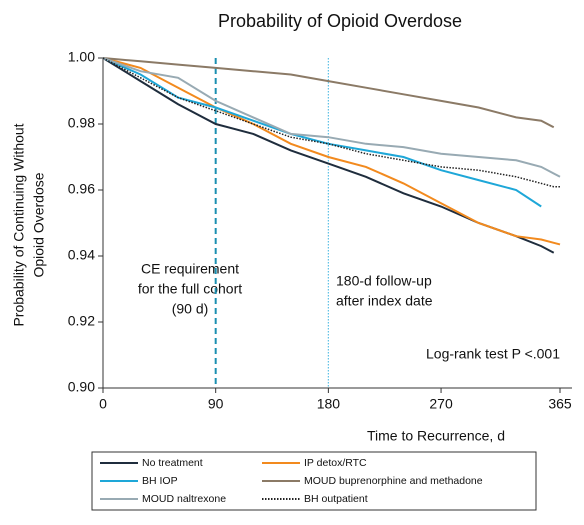  Describe the element at coordinates (384, 301) in the screenshot. I see `annotation: after index date` at that location.